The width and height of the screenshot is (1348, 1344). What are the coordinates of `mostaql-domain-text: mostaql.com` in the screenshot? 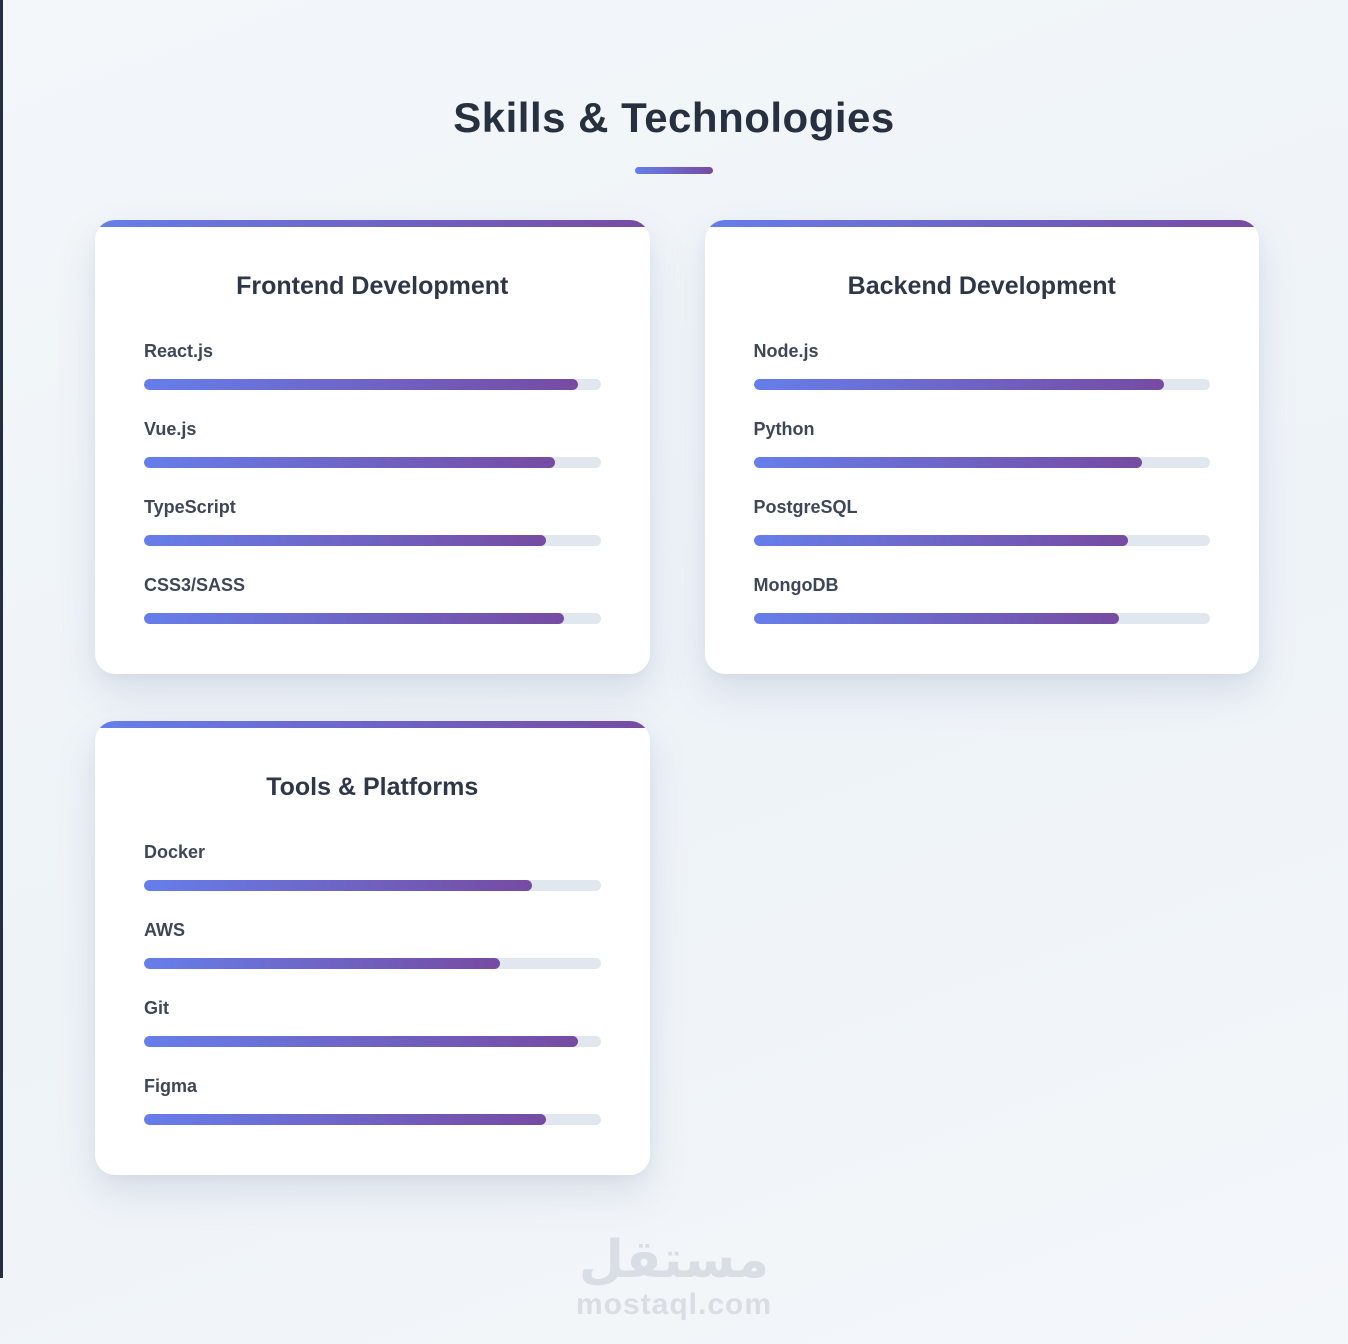 It's located at (674, 1304).